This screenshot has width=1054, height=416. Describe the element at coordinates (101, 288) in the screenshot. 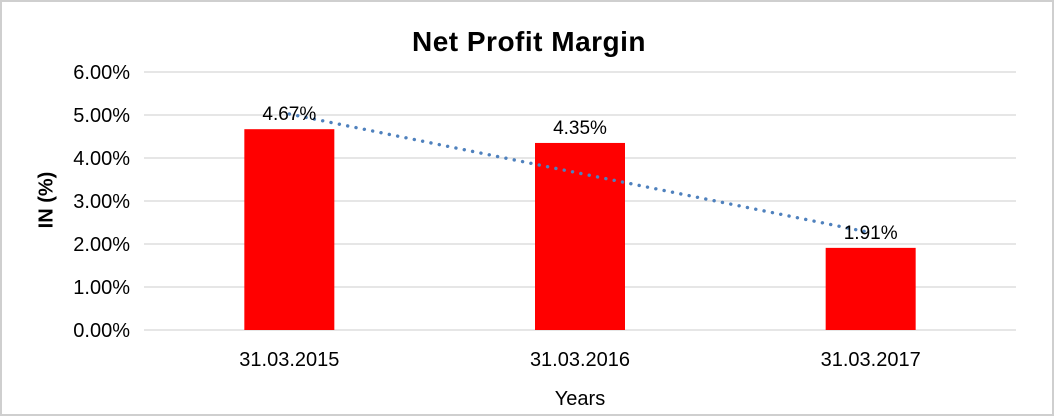

I see `y-tick-label: 1.00%` at that location.